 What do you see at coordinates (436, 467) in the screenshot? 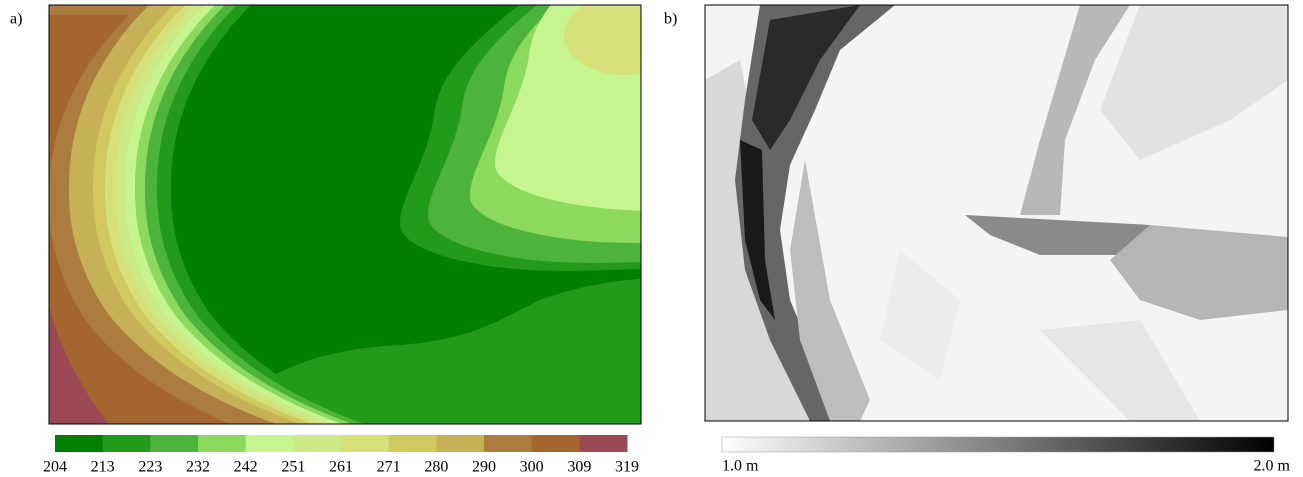
I see `legend-tick-label: 280` at bounding box center [436, 467].